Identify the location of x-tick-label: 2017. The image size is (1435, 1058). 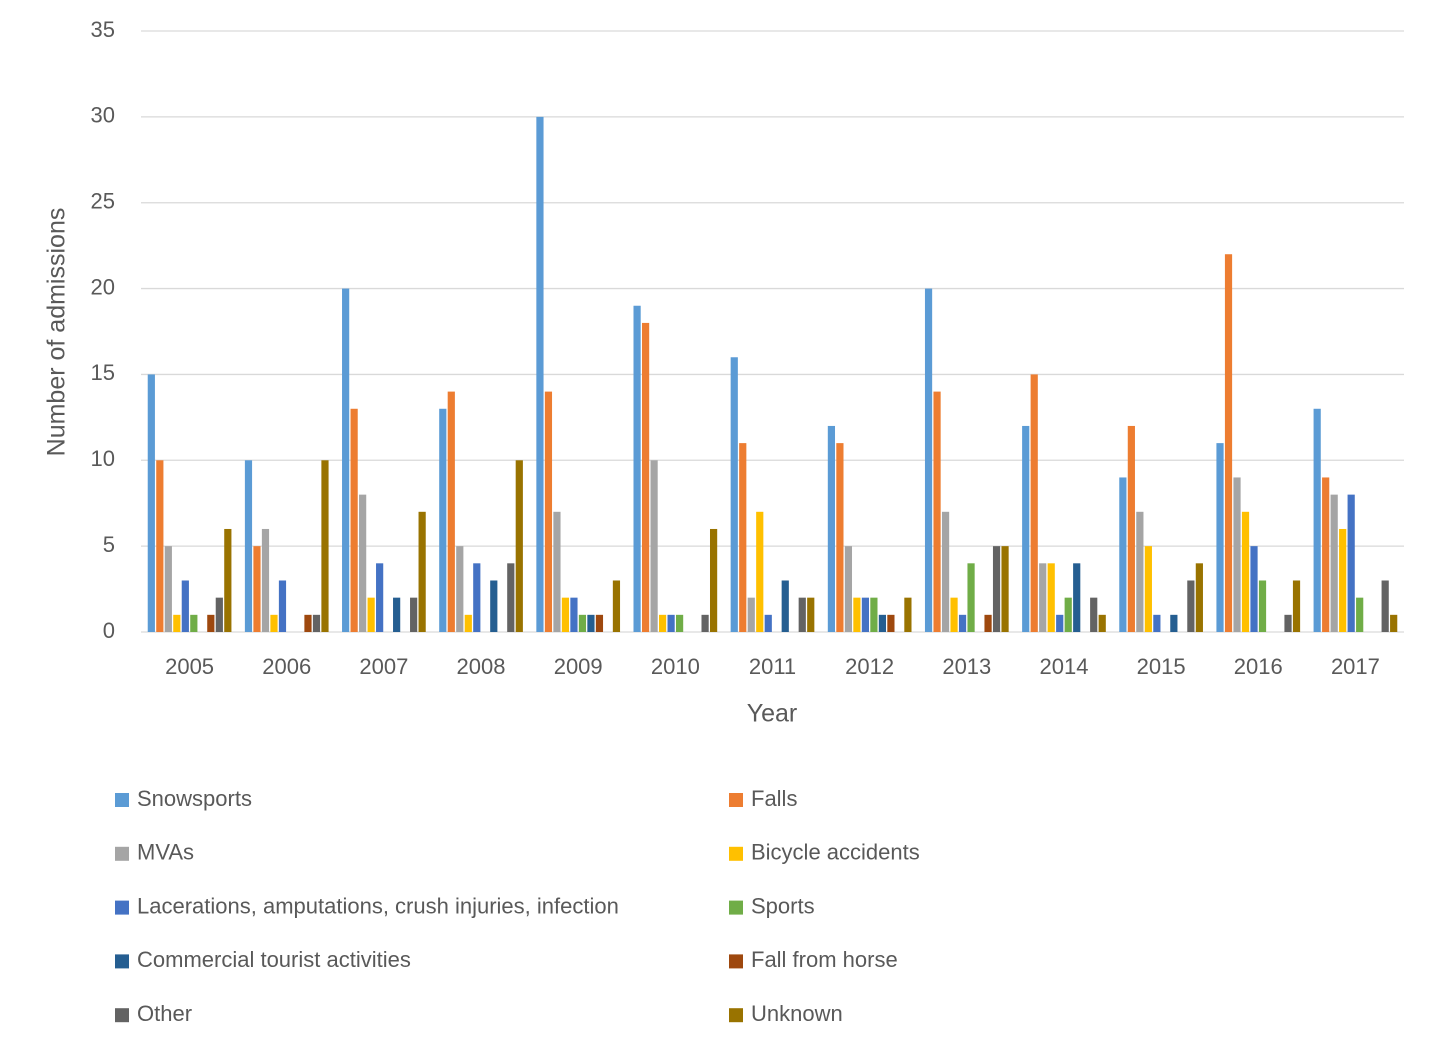
(1355, 666).